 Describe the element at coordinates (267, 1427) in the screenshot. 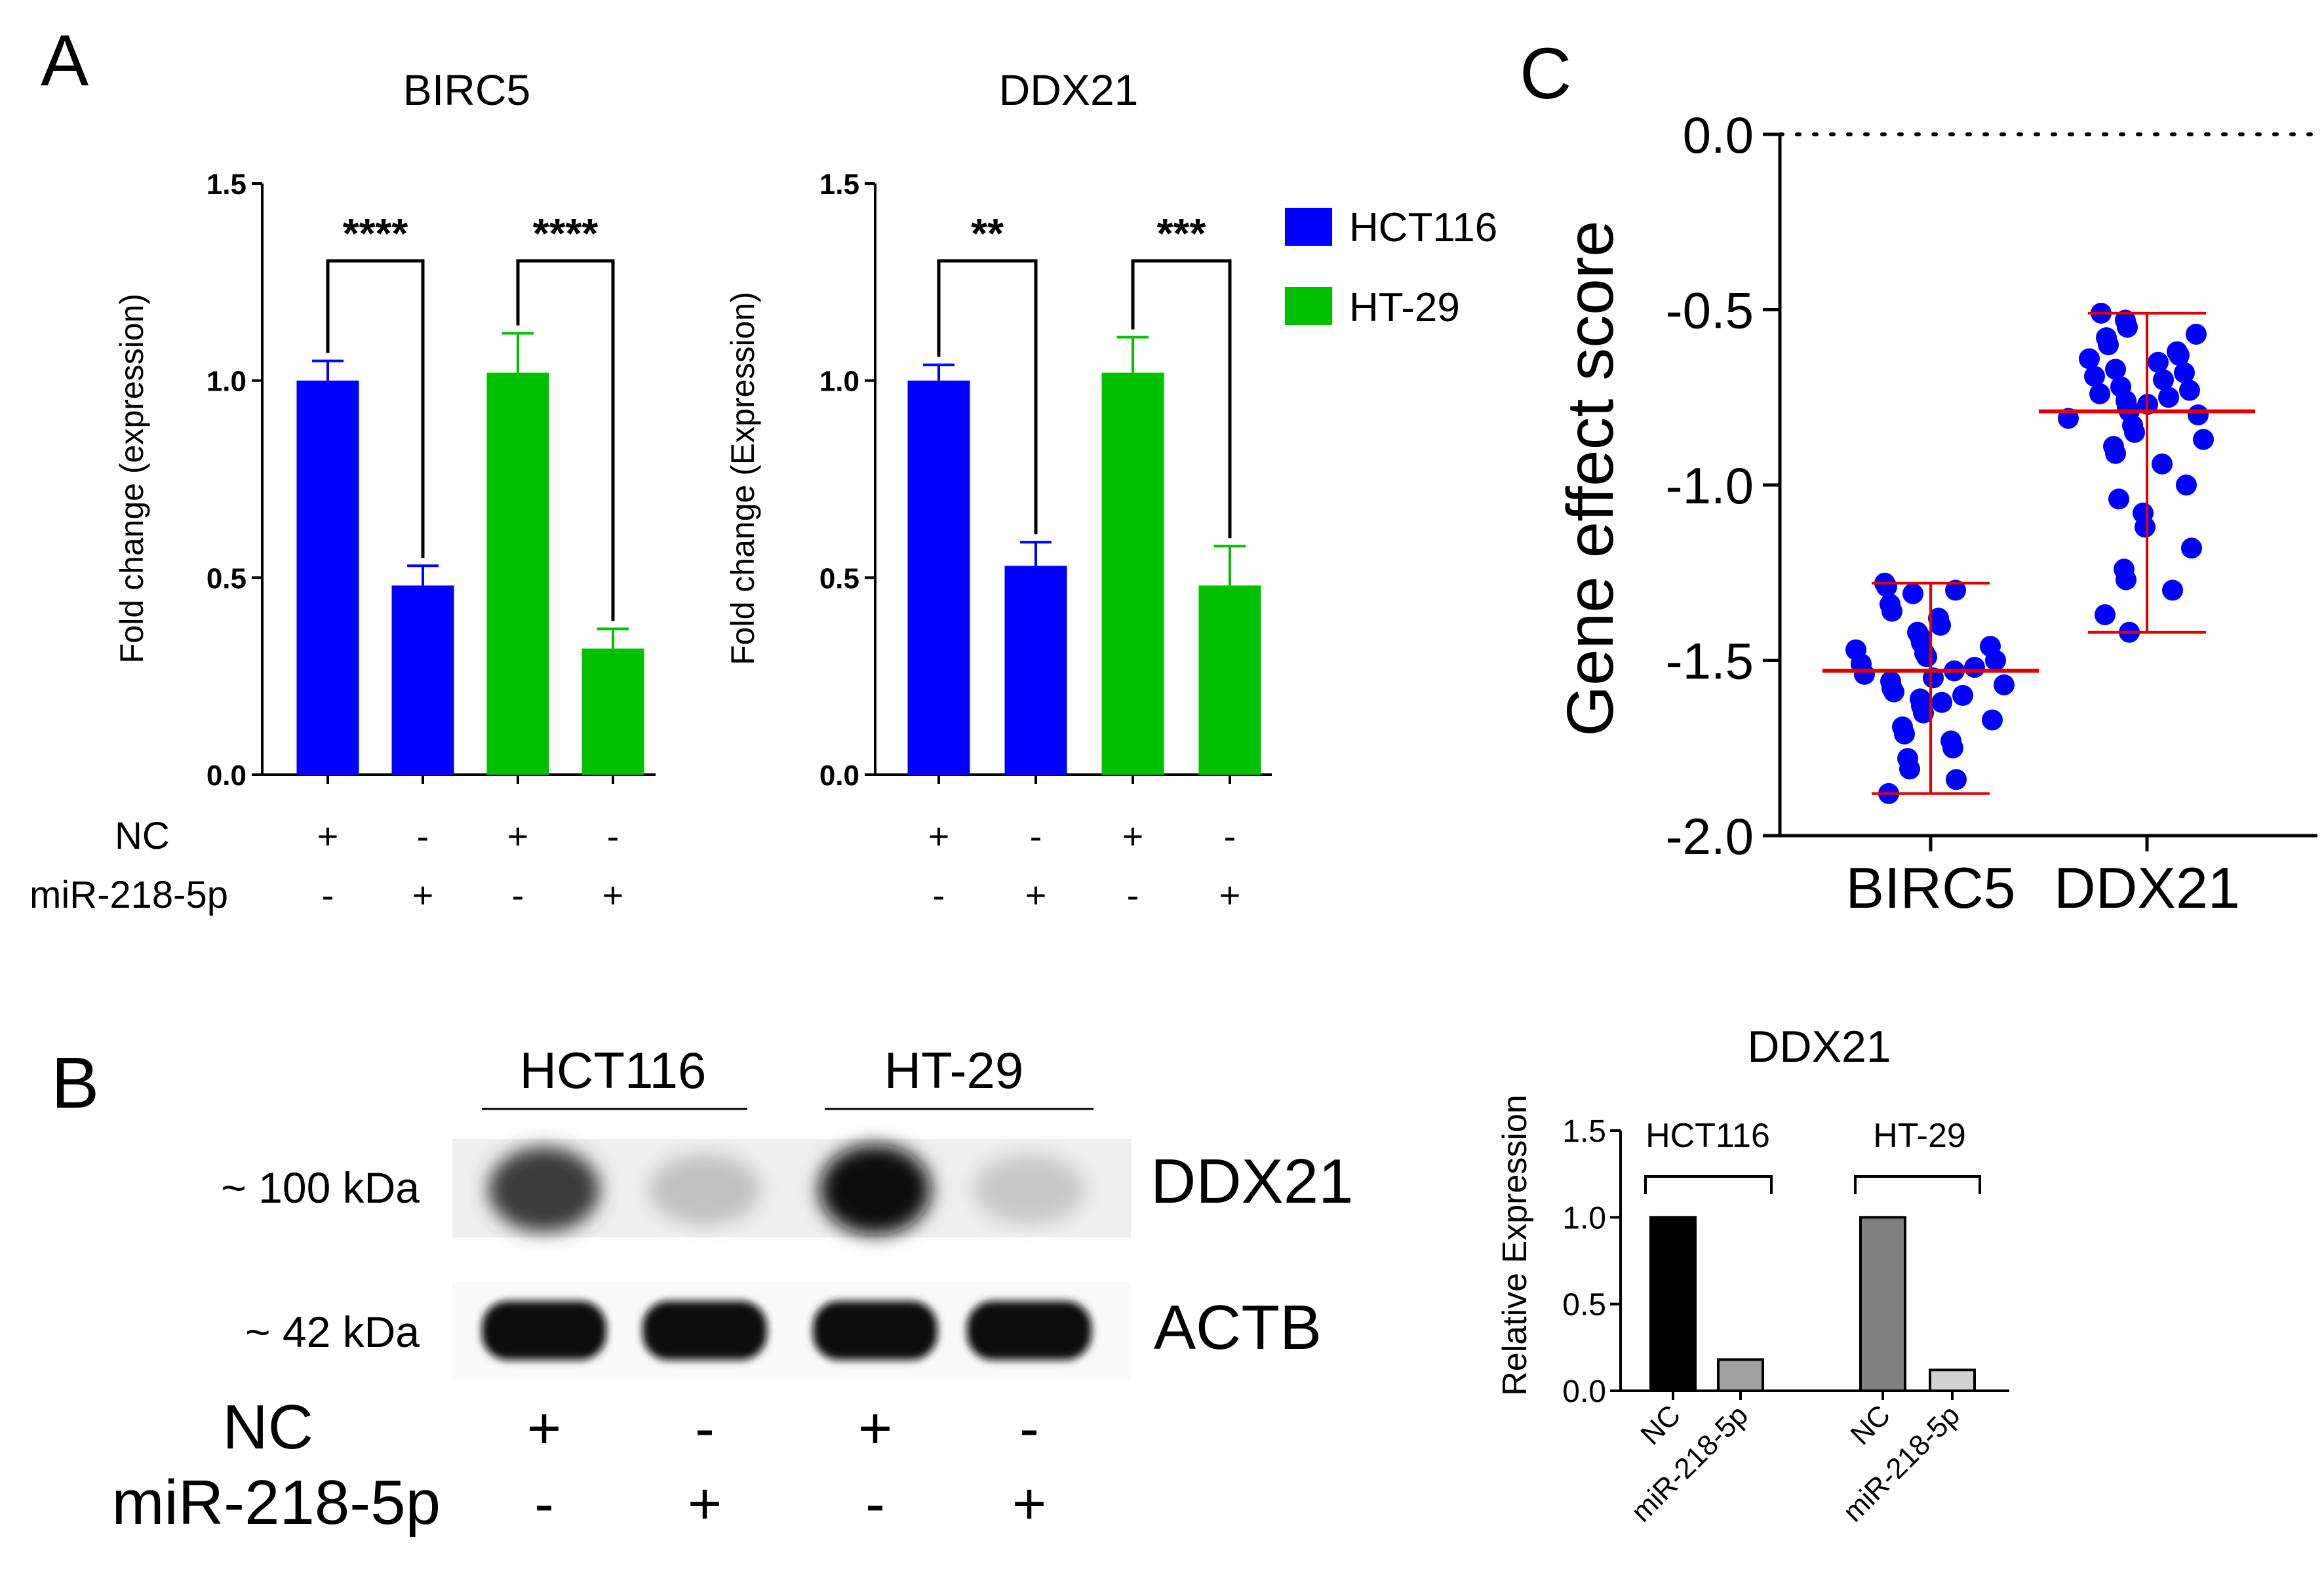

I see `row-label-nc: NC` at that location.